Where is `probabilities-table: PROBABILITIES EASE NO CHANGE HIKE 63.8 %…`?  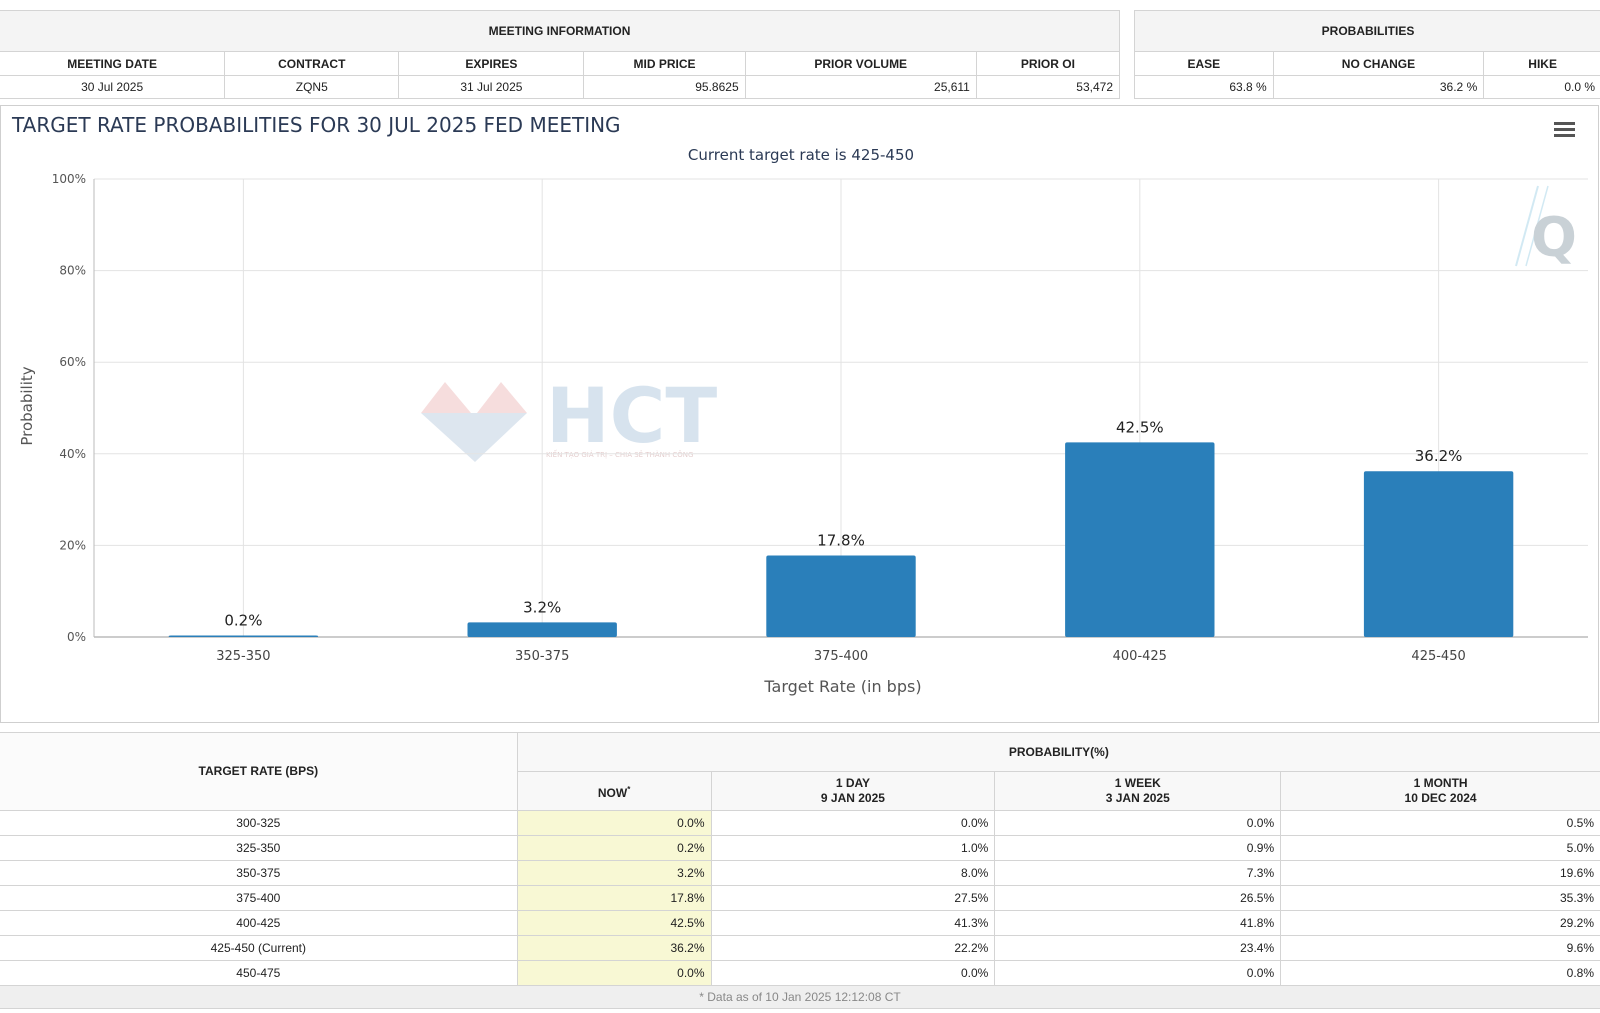 probabilities-table: PROBABILITIES EASE NO CHANGE HIKE 63.8 %… is located at coordinates (1367, 54).